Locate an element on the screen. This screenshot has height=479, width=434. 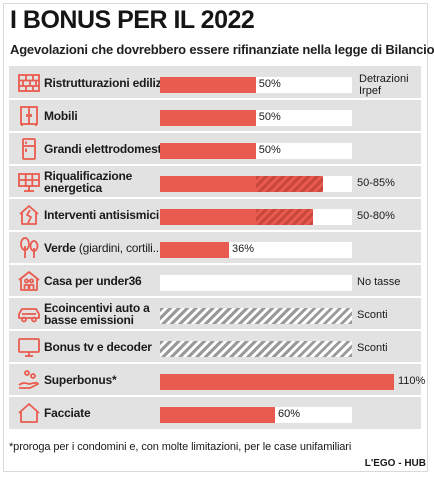
brick-wall-icon is located at coordinates (29, 83).